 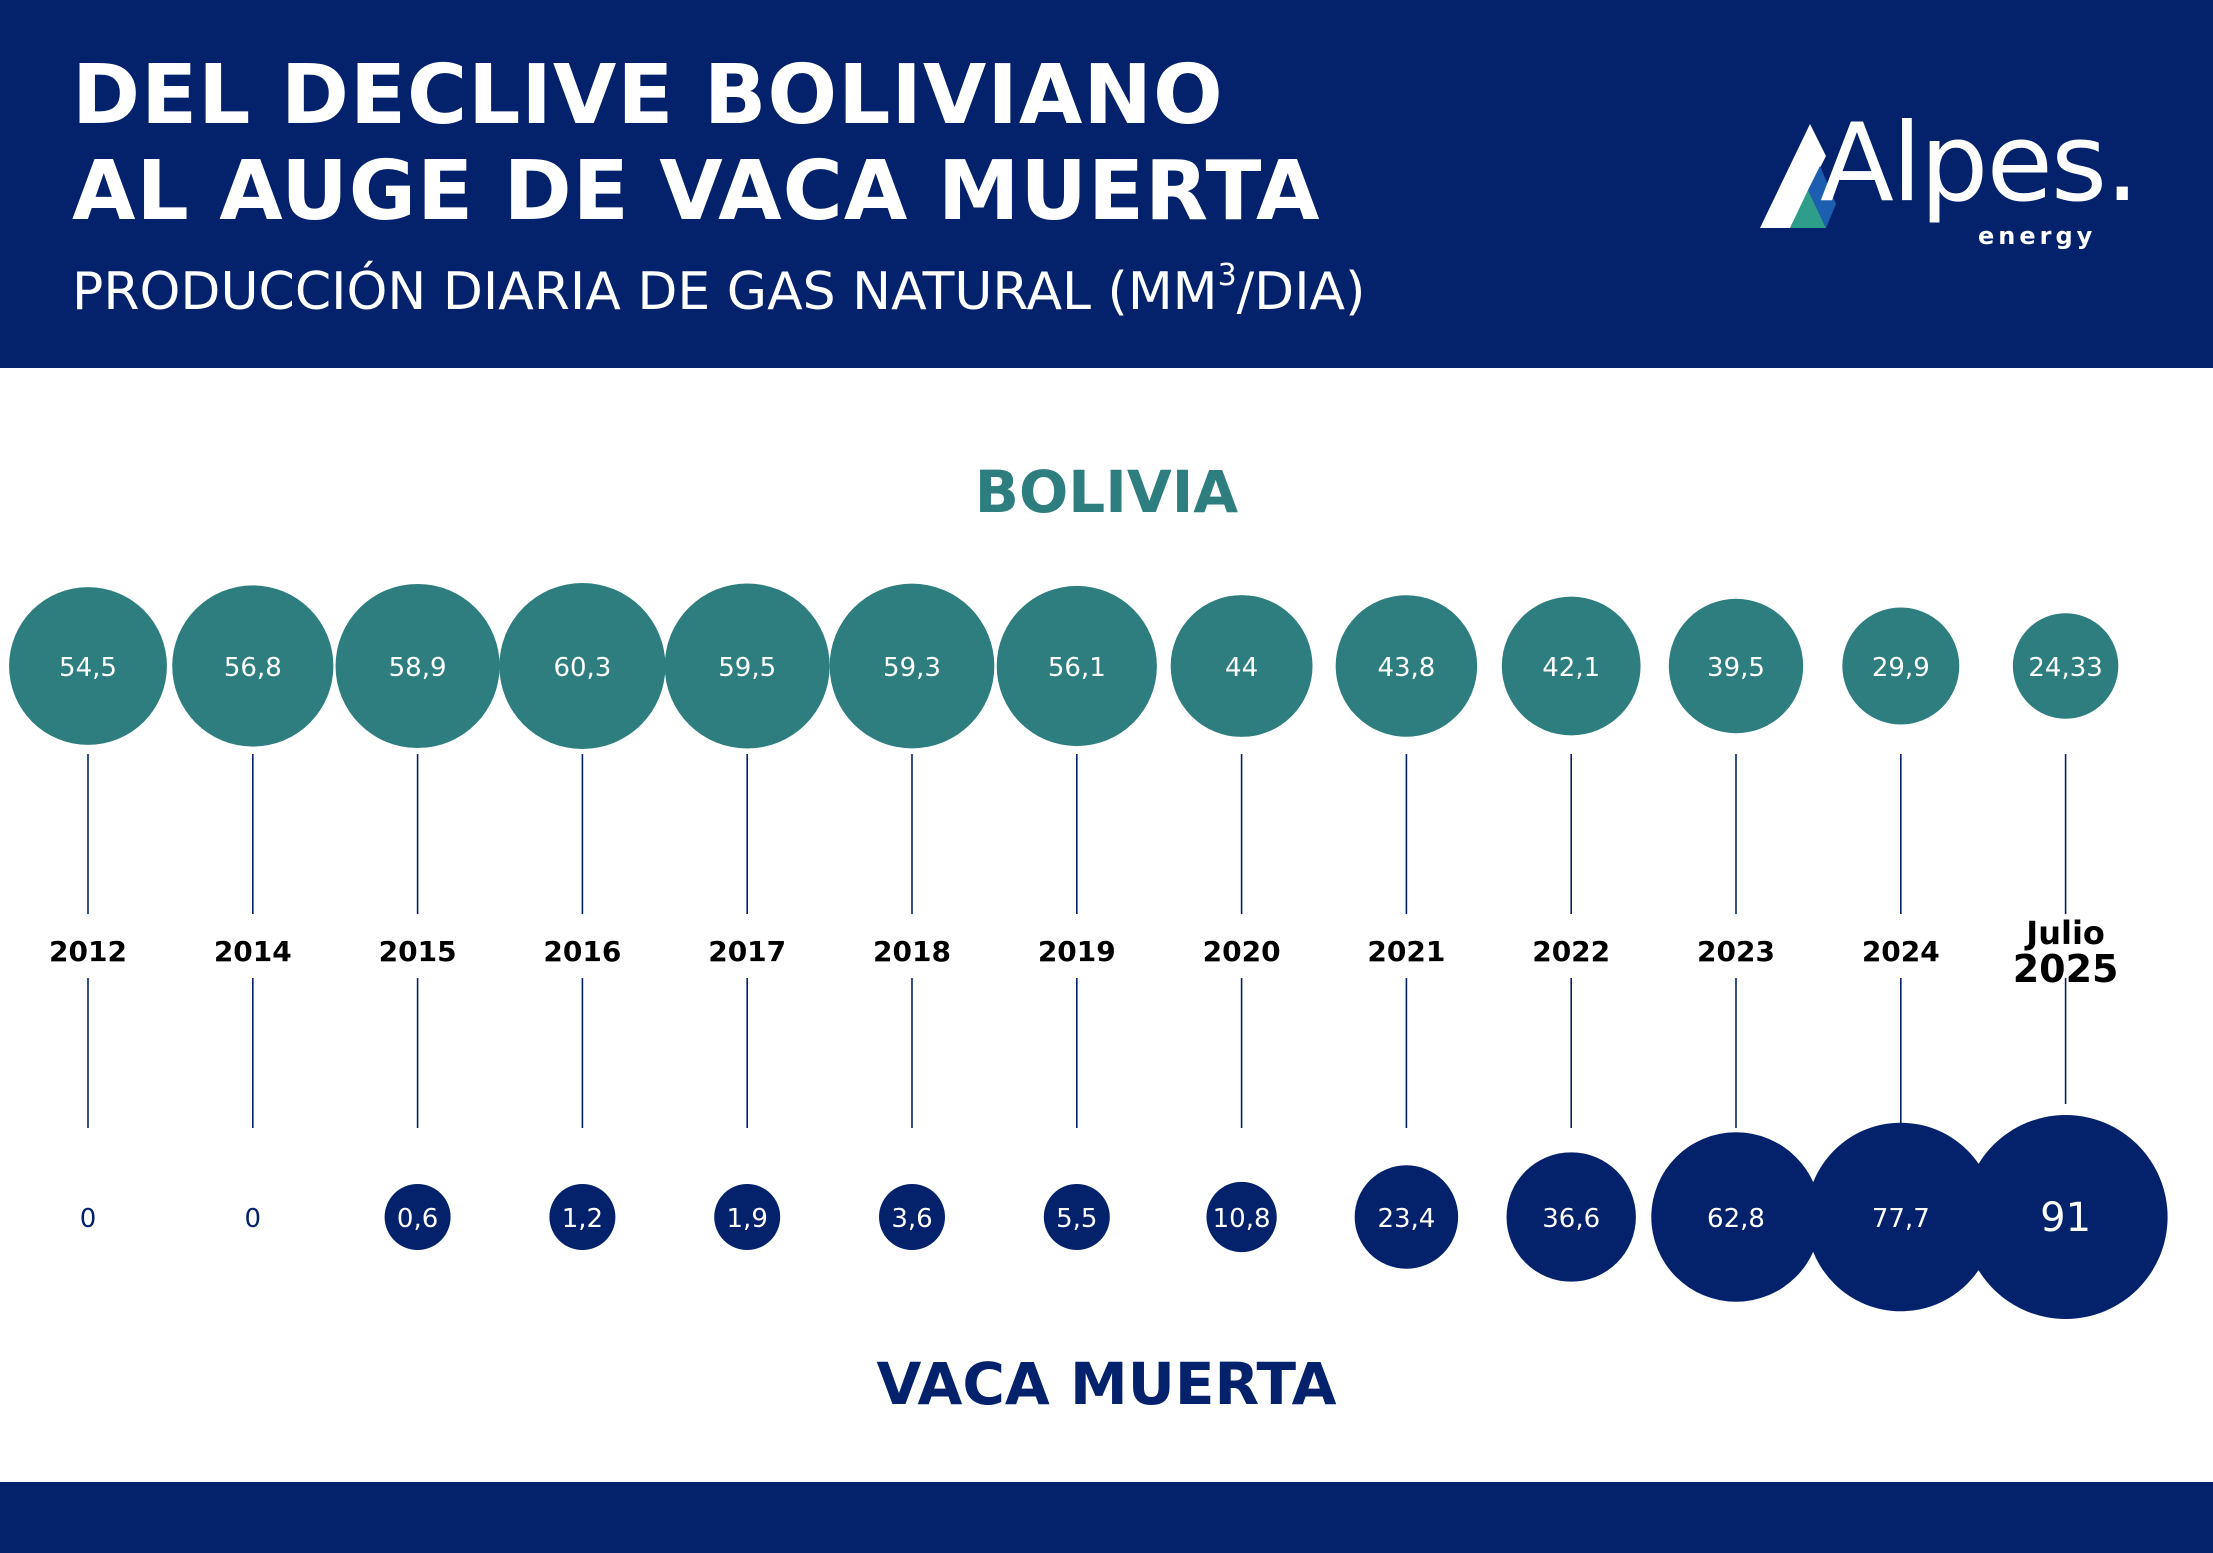 What do you see at coordinates (2066, 952) in the screenshot?
I see `year-label: Julio 2025` at bounding box center [2066, 952].